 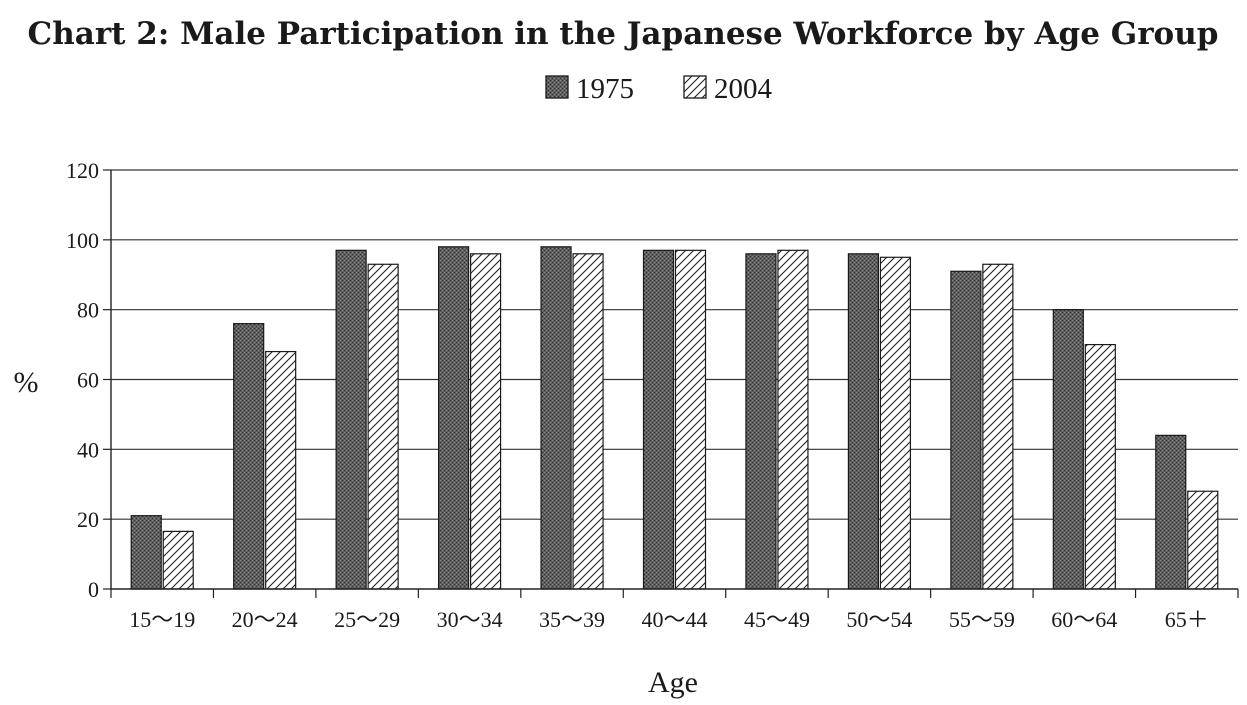 I want to click on x-tick-label: 50～54, so click(x=879, y=619).